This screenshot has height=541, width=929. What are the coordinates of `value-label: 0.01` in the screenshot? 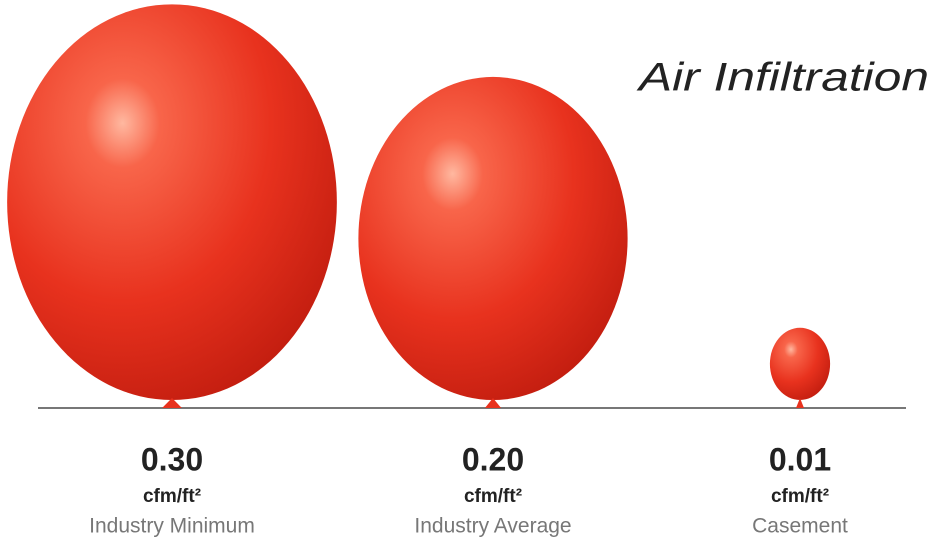 It's located at (800, 459).